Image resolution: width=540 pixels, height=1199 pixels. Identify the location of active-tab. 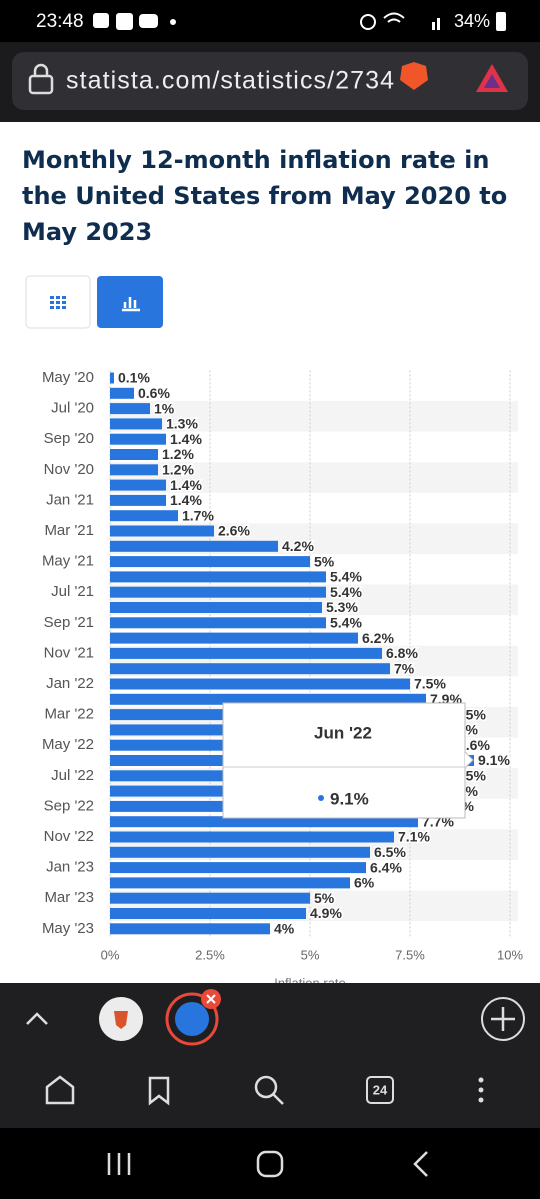
(192, 1019).